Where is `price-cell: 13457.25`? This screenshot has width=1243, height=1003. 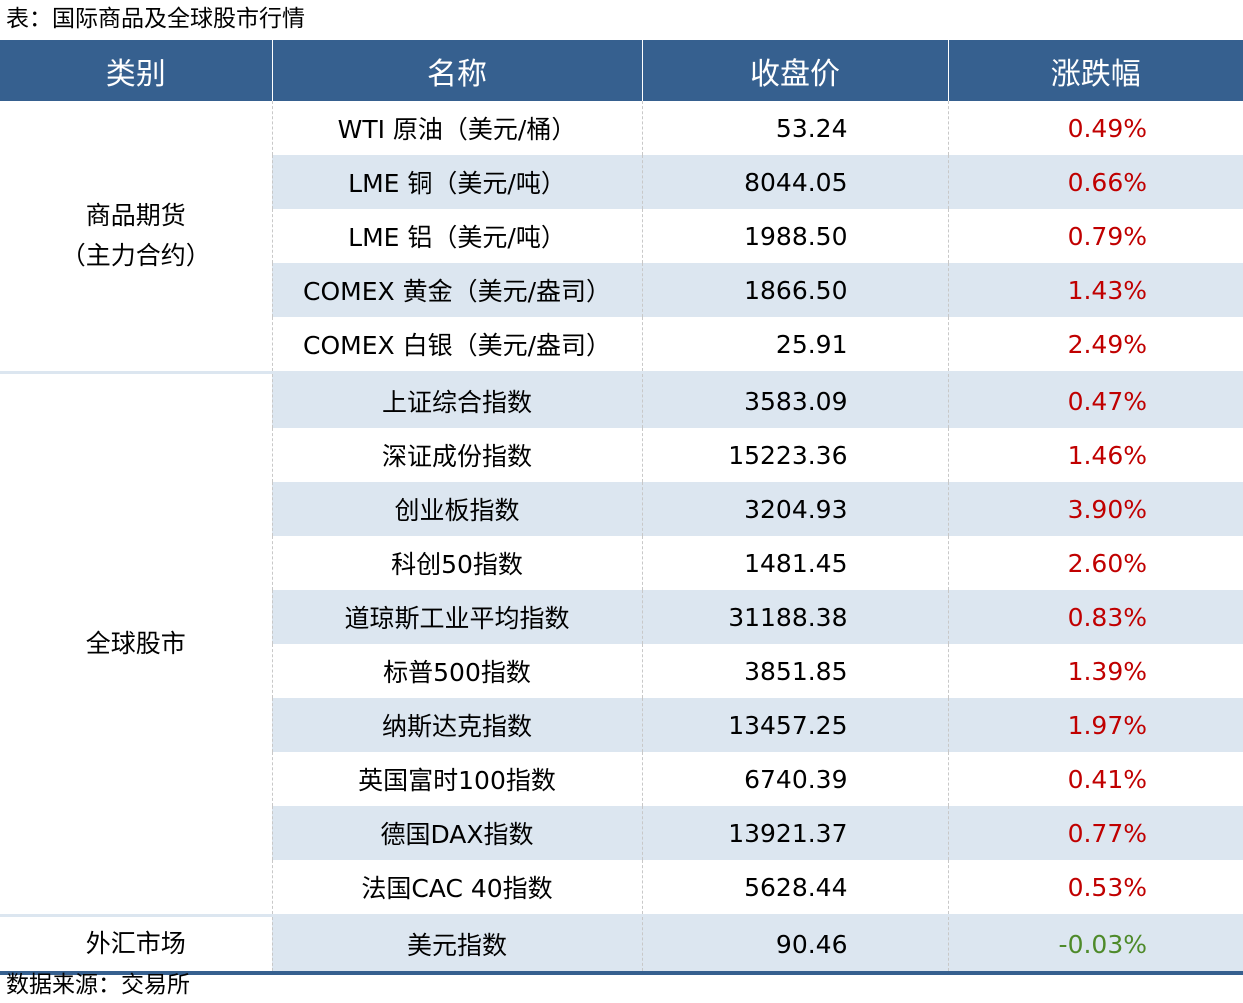
price-cell: 13457.25 is located at coordinates (794, 725).